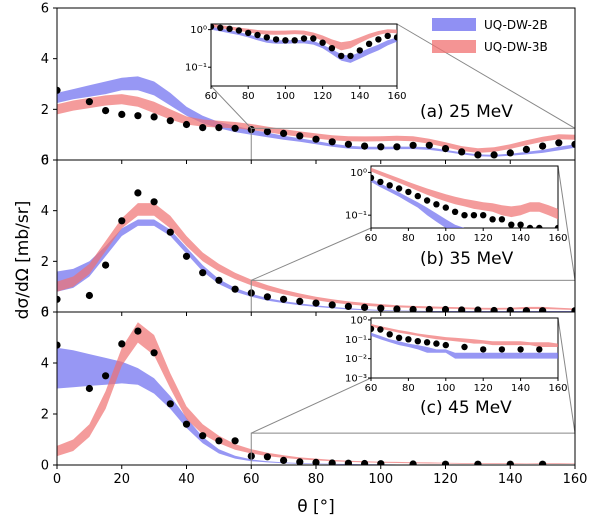  I want to click on x-tick-label: 80, so click(316, 479).